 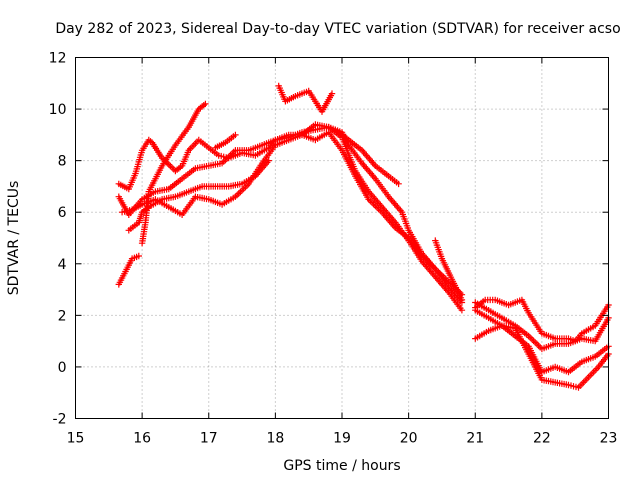 What do you see at coordinates (609, 439) in the screenshot?
I see `x-tick-label-23: 23` at bounding box center [609, 439].